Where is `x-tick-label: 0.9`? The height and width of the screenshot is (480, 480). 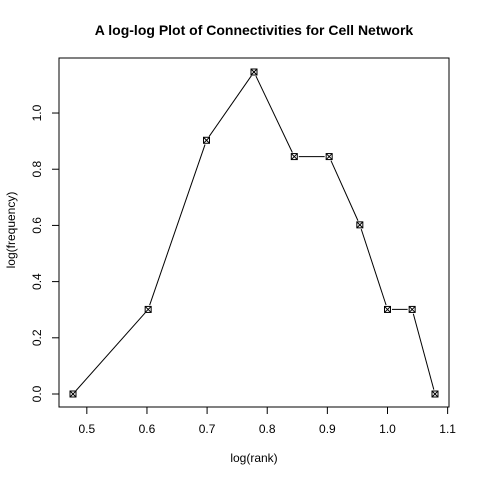
x-tick-label: 0.9 is located at coordinates (327, 429).